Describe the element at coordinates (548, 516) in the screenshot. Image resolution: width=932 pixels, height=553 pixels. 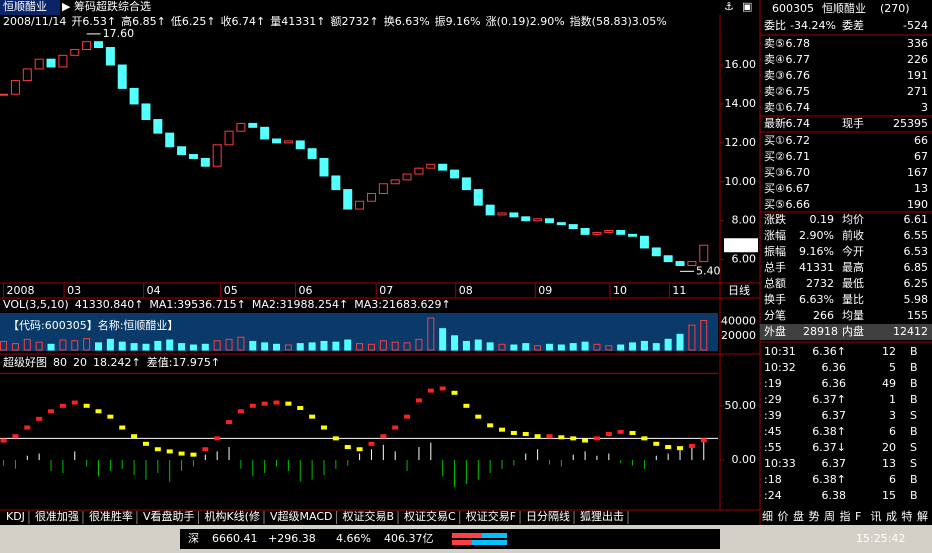
I see `tab: 日分隔线` at that location.